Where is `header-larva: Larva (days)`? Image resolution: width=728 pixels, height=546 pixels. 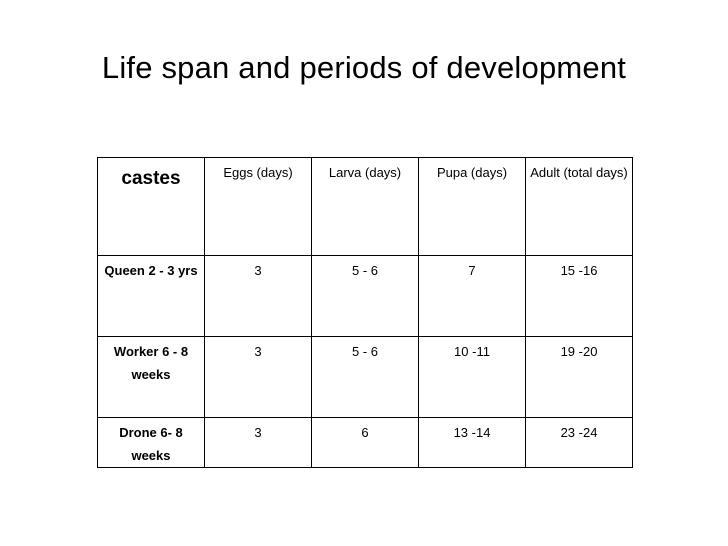 header-larva: Larva (days) is located at coordinates (365, 206).